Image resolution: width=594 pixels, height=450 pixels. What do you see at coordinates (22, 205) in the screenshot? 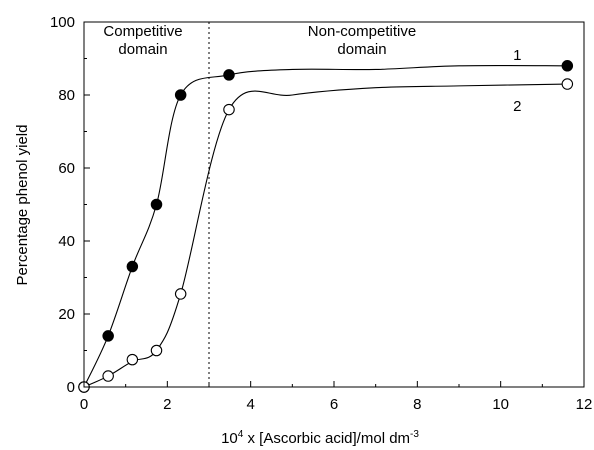
I see `y-axis-label: Percentage phenol yield` at bounding box center [22, 205].